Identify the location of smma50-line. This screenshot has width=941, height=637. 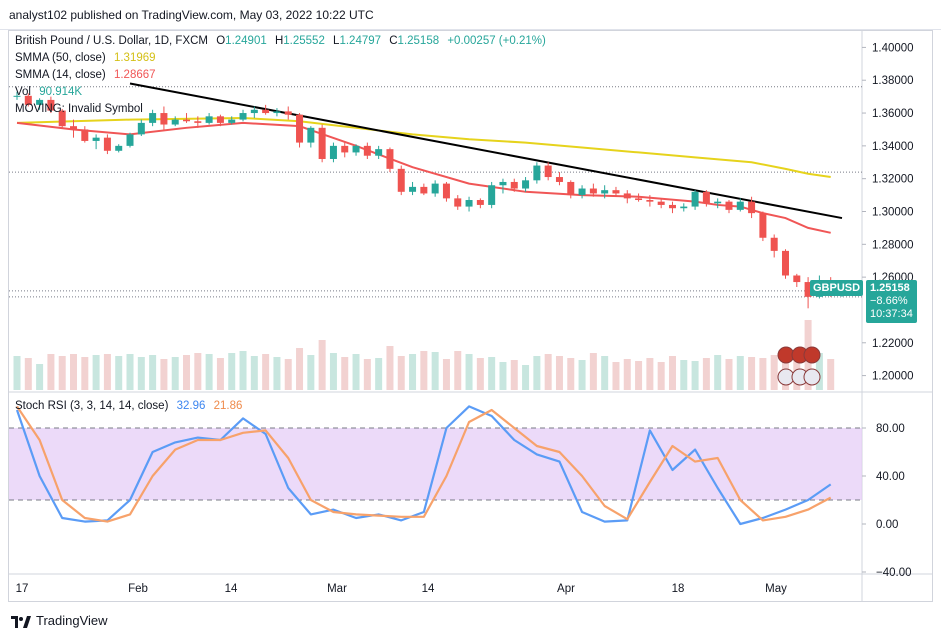
(423, 147).